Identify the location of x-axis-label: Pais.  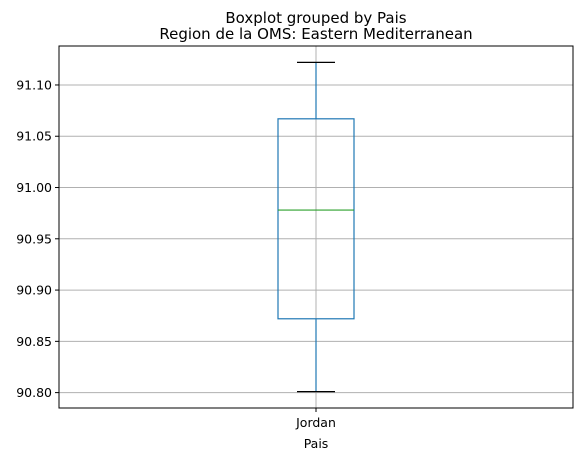
(316, 443).